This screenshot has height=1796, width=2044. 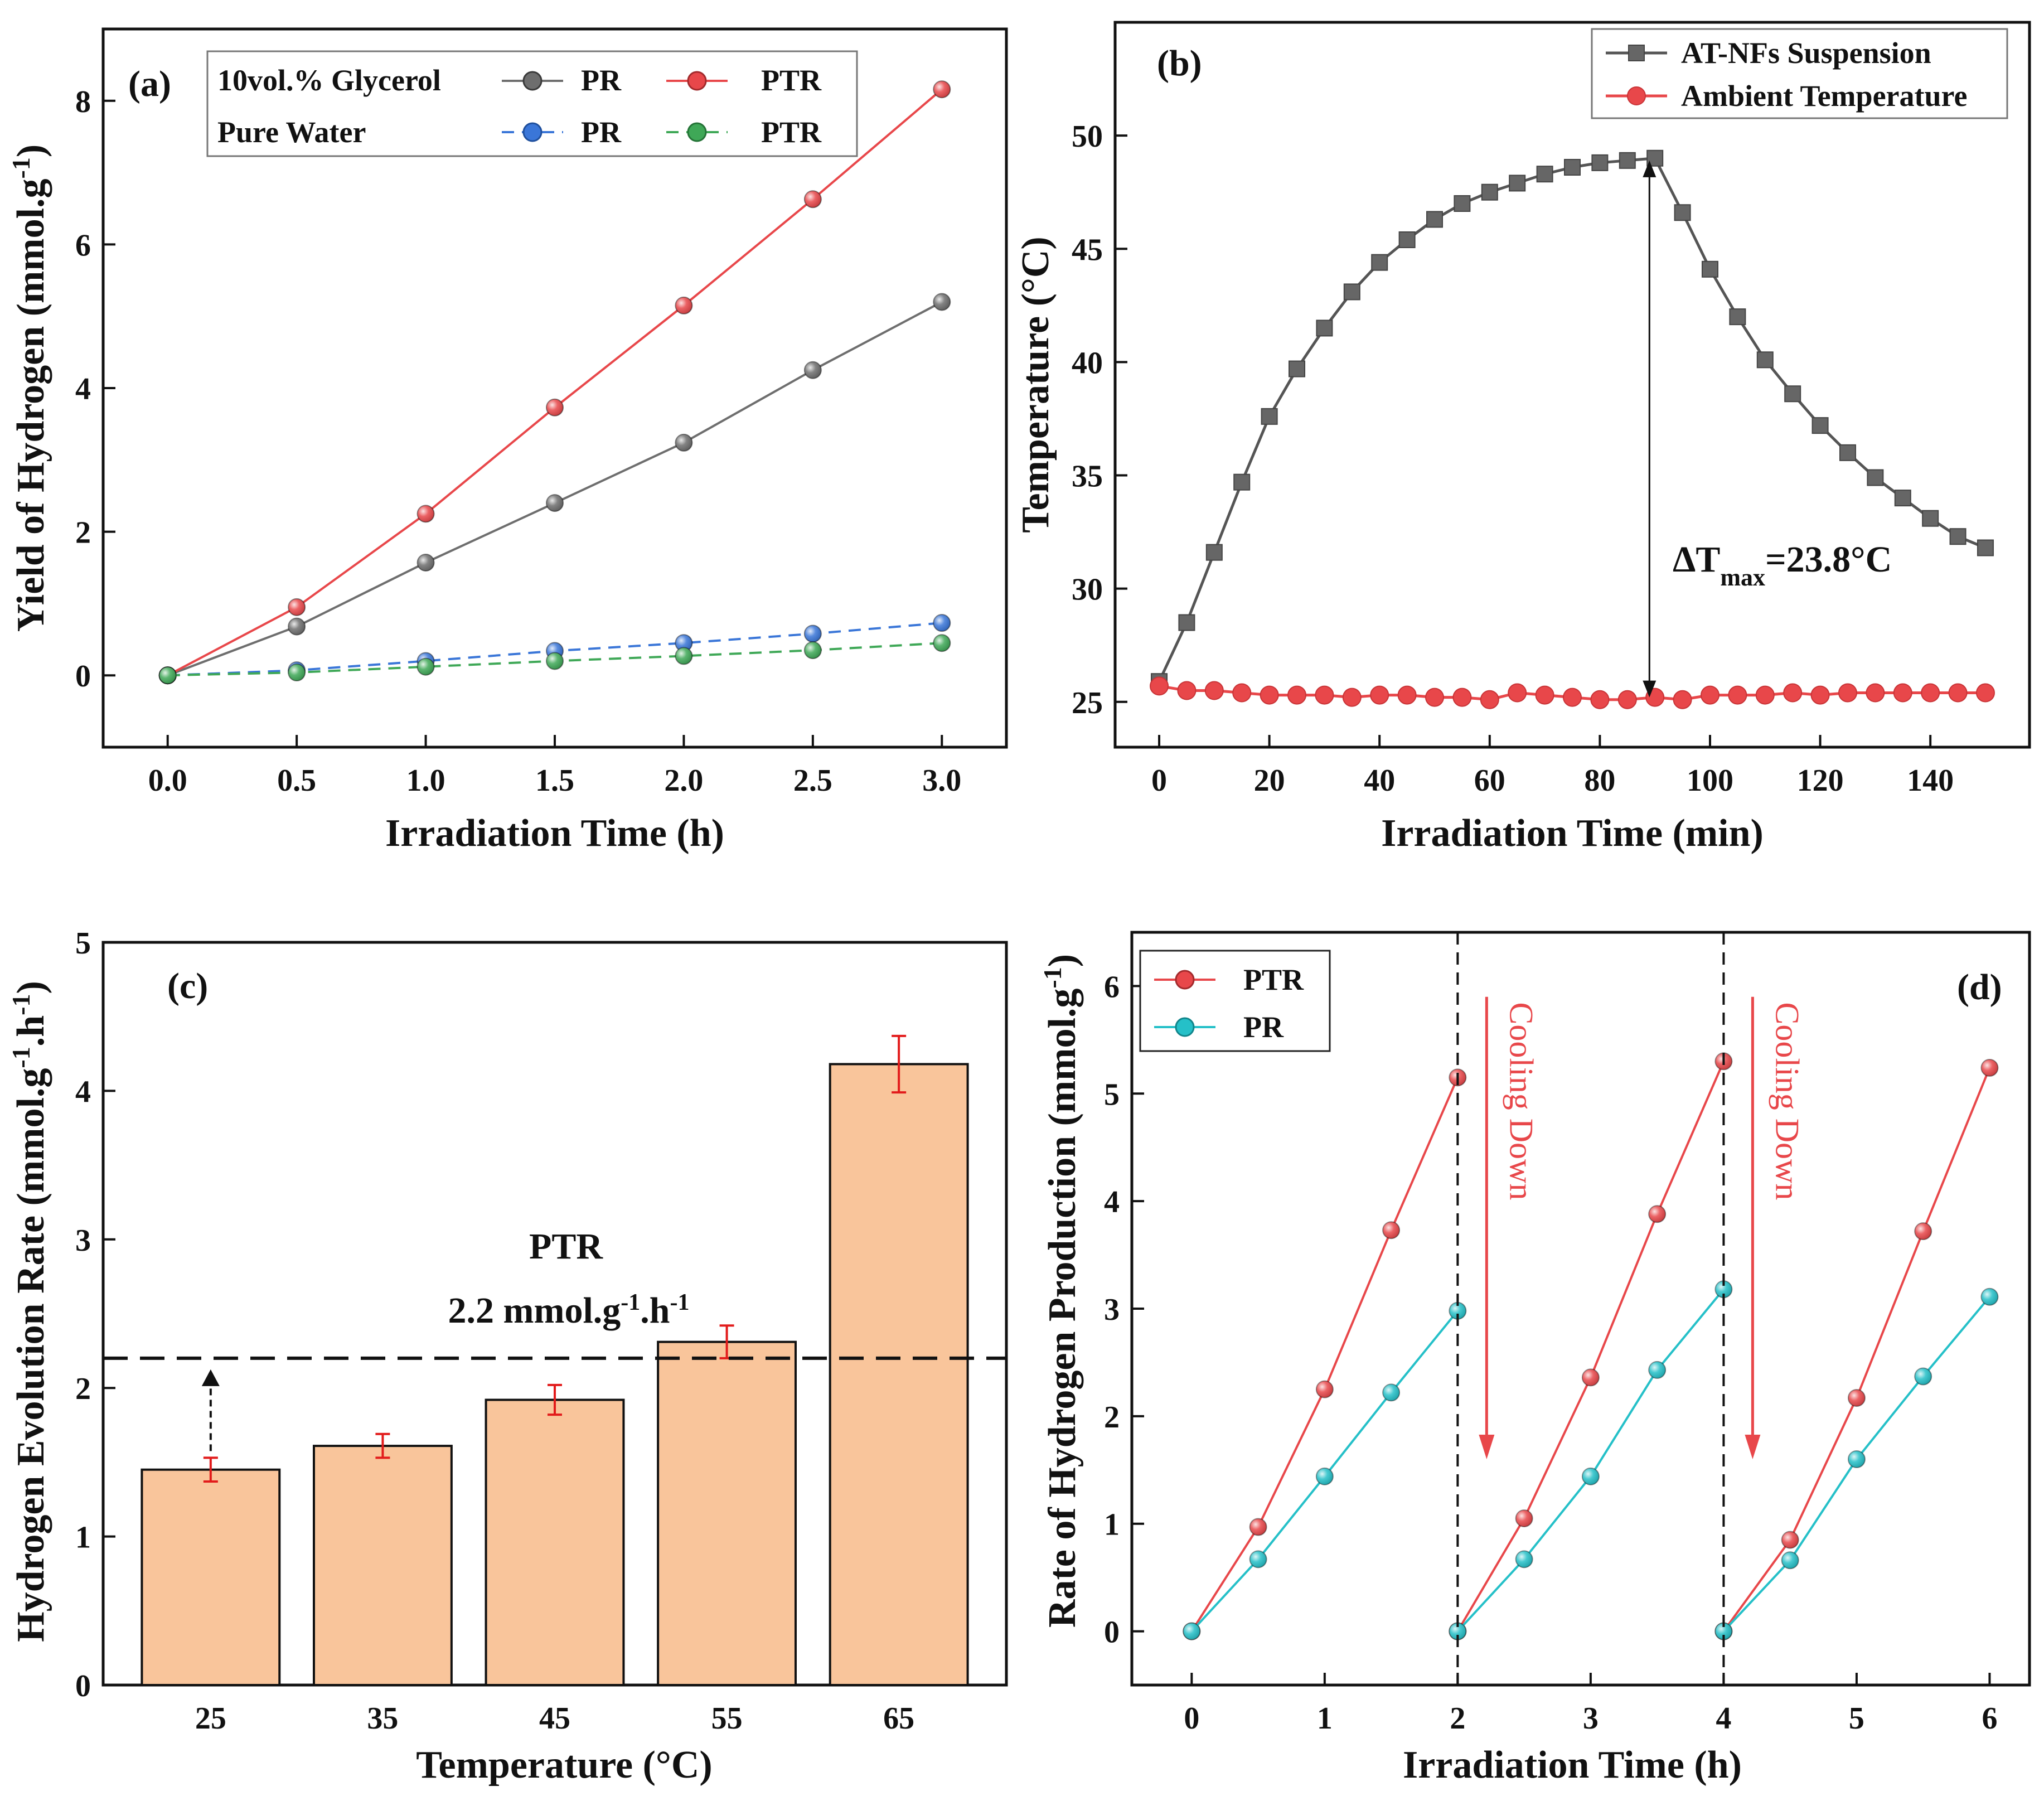 I want to click on x-tick-label: 5, so click(x=1856, y=1718).